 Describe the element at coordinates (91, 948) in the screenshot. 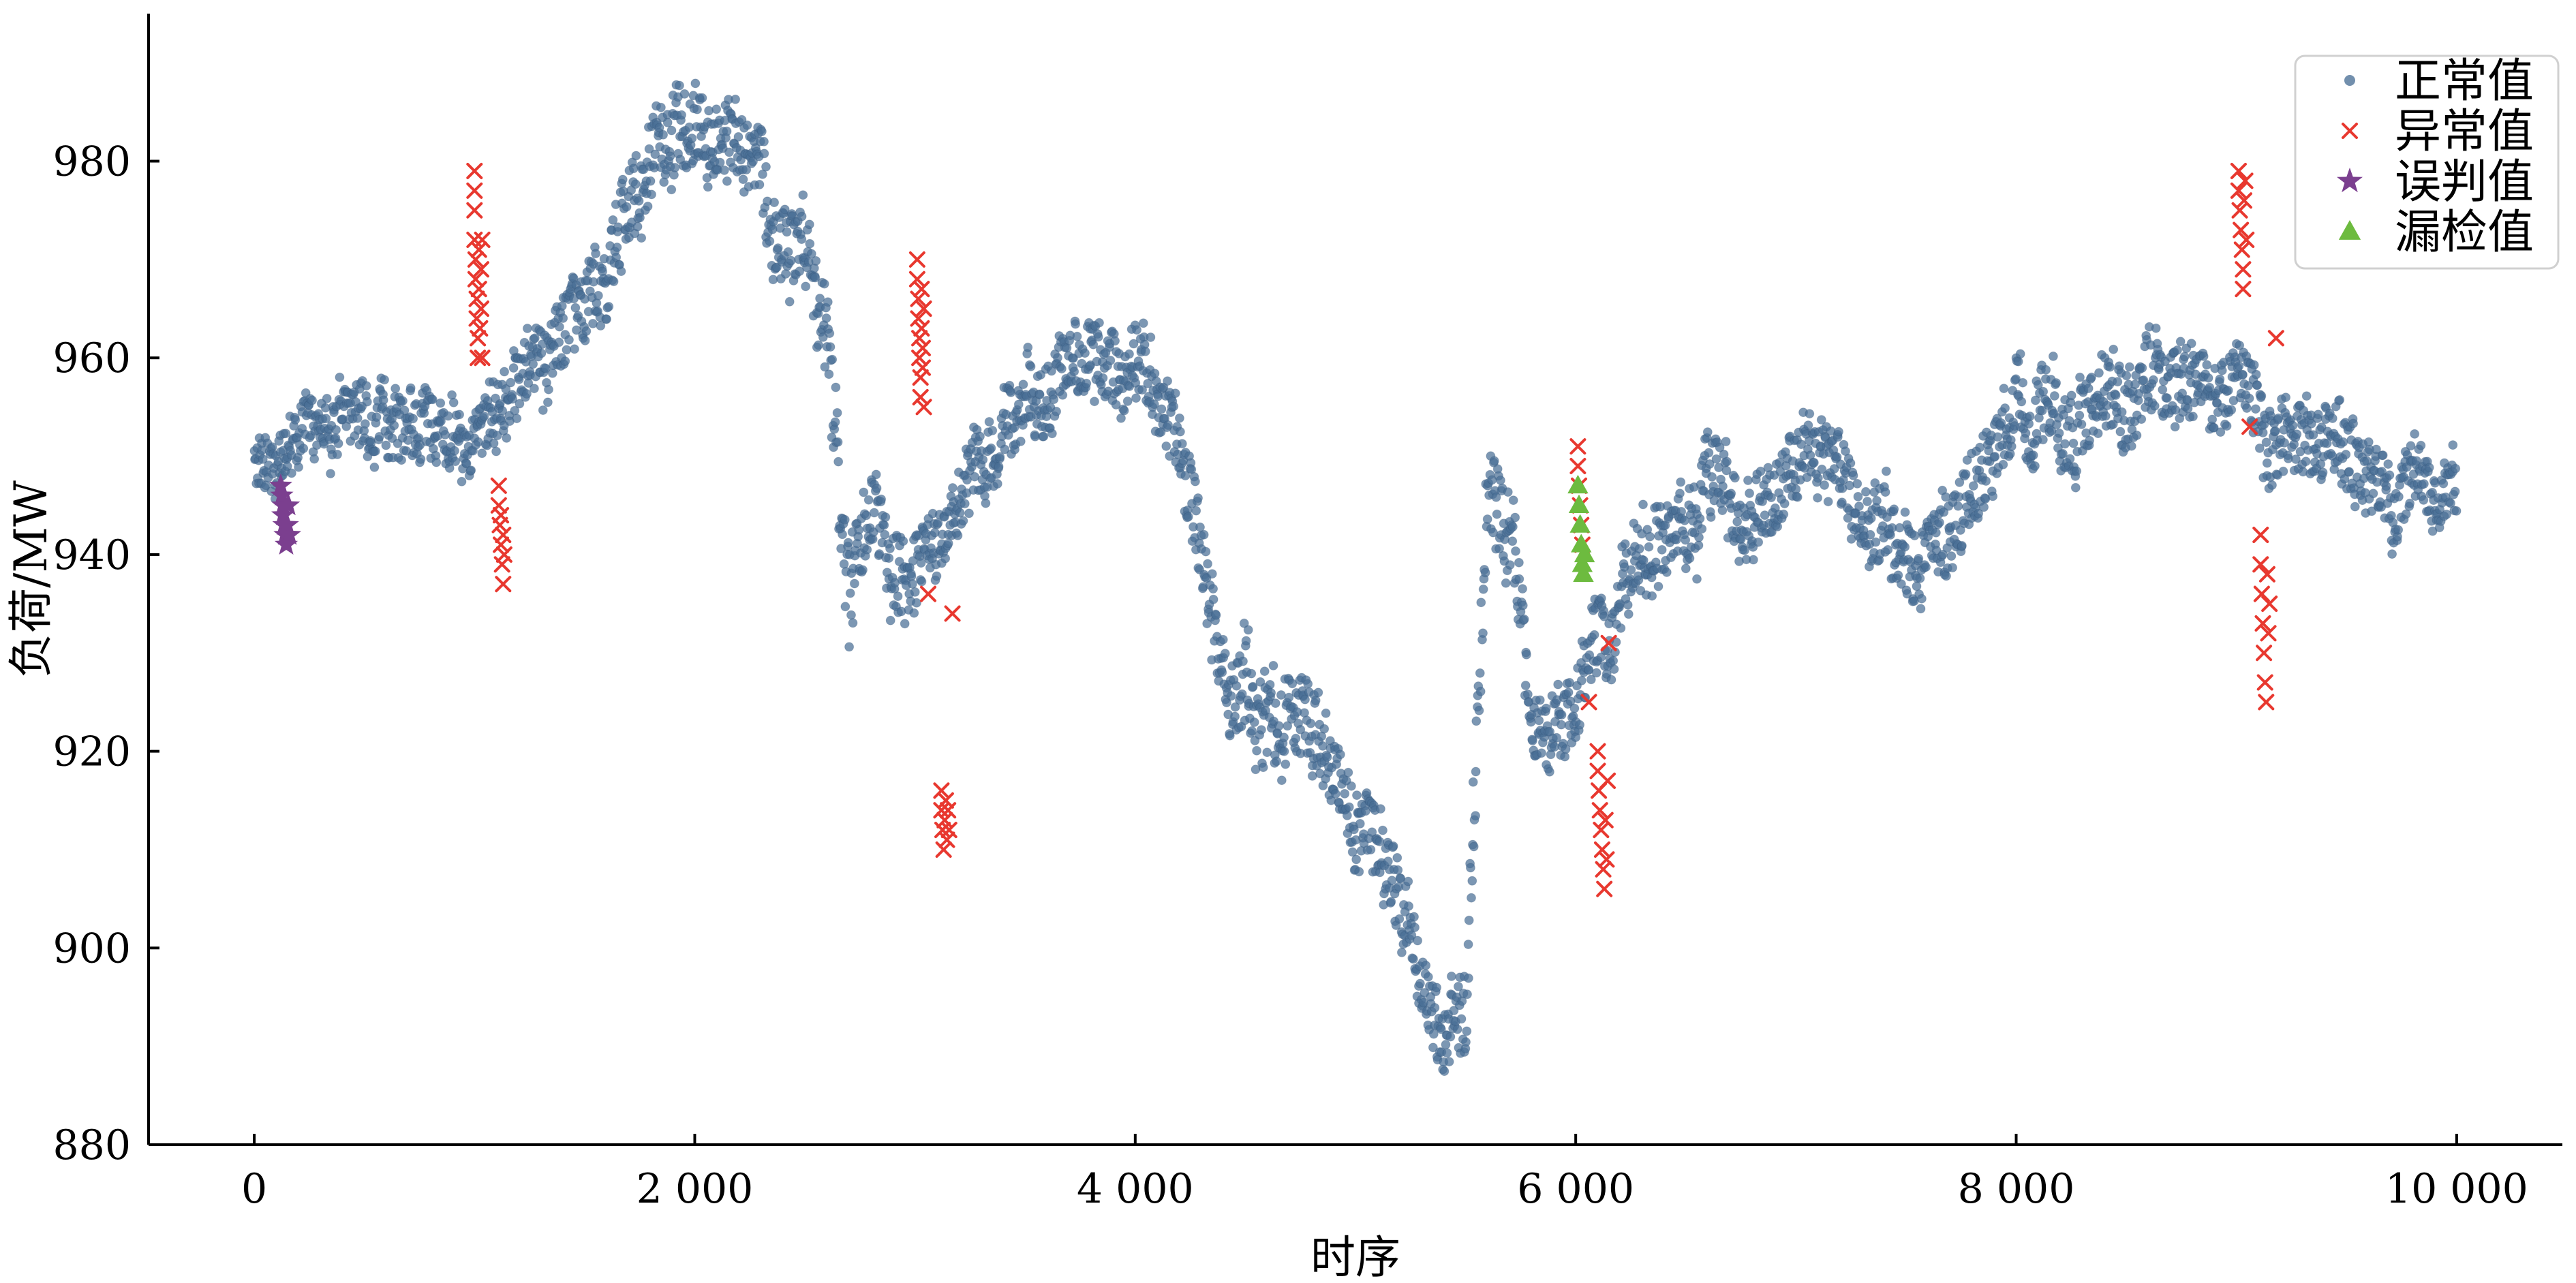

I see `y-tick-label: 900` at that location.